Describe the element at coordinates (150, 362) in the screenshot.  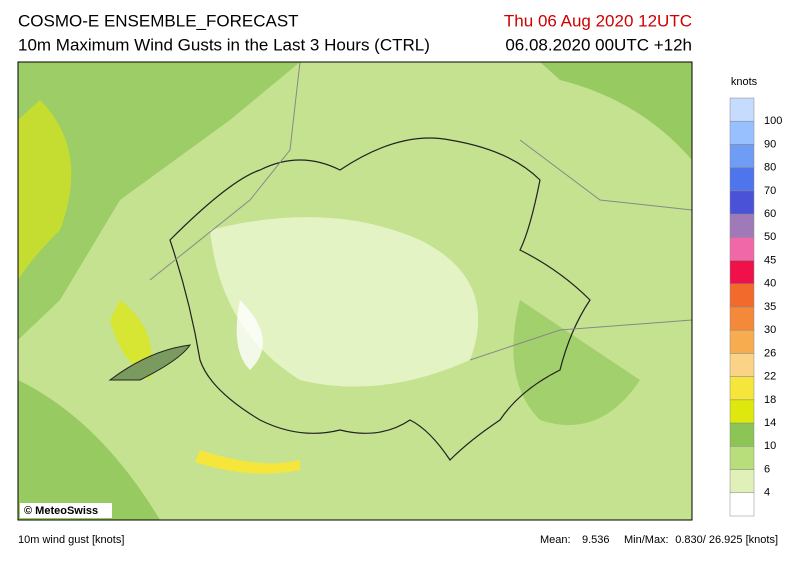
I see `lake` at that location.